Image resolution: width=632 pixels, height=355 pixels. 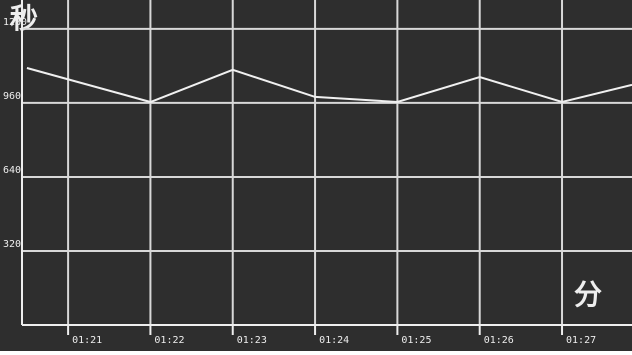 I want to click on x-tick-label: 01:27, so click(x=581, y=340).